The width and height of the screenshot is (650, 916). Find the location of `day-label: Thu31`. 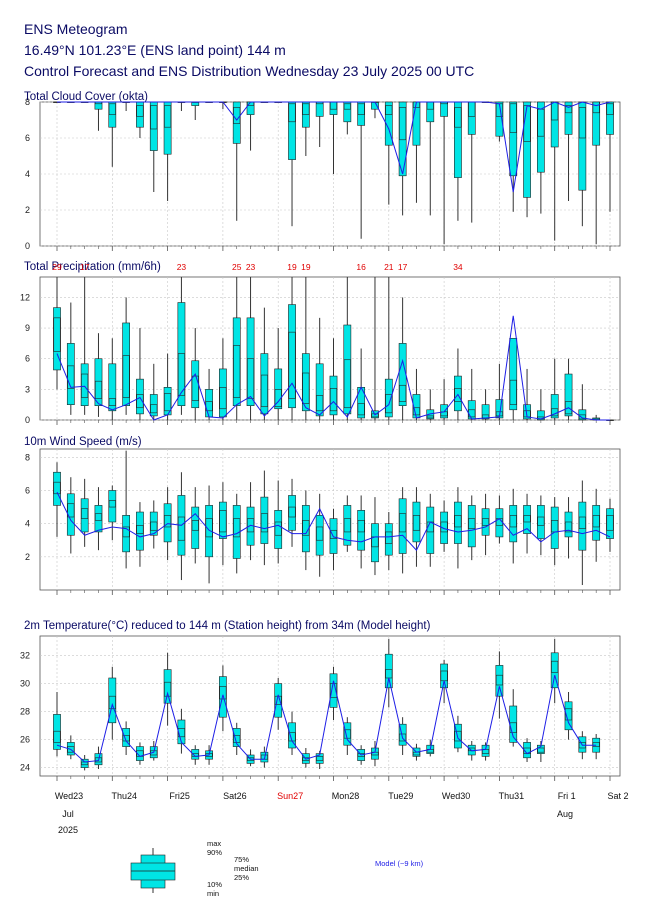

day-label: Thu31 is located at coordinates (512, 796).